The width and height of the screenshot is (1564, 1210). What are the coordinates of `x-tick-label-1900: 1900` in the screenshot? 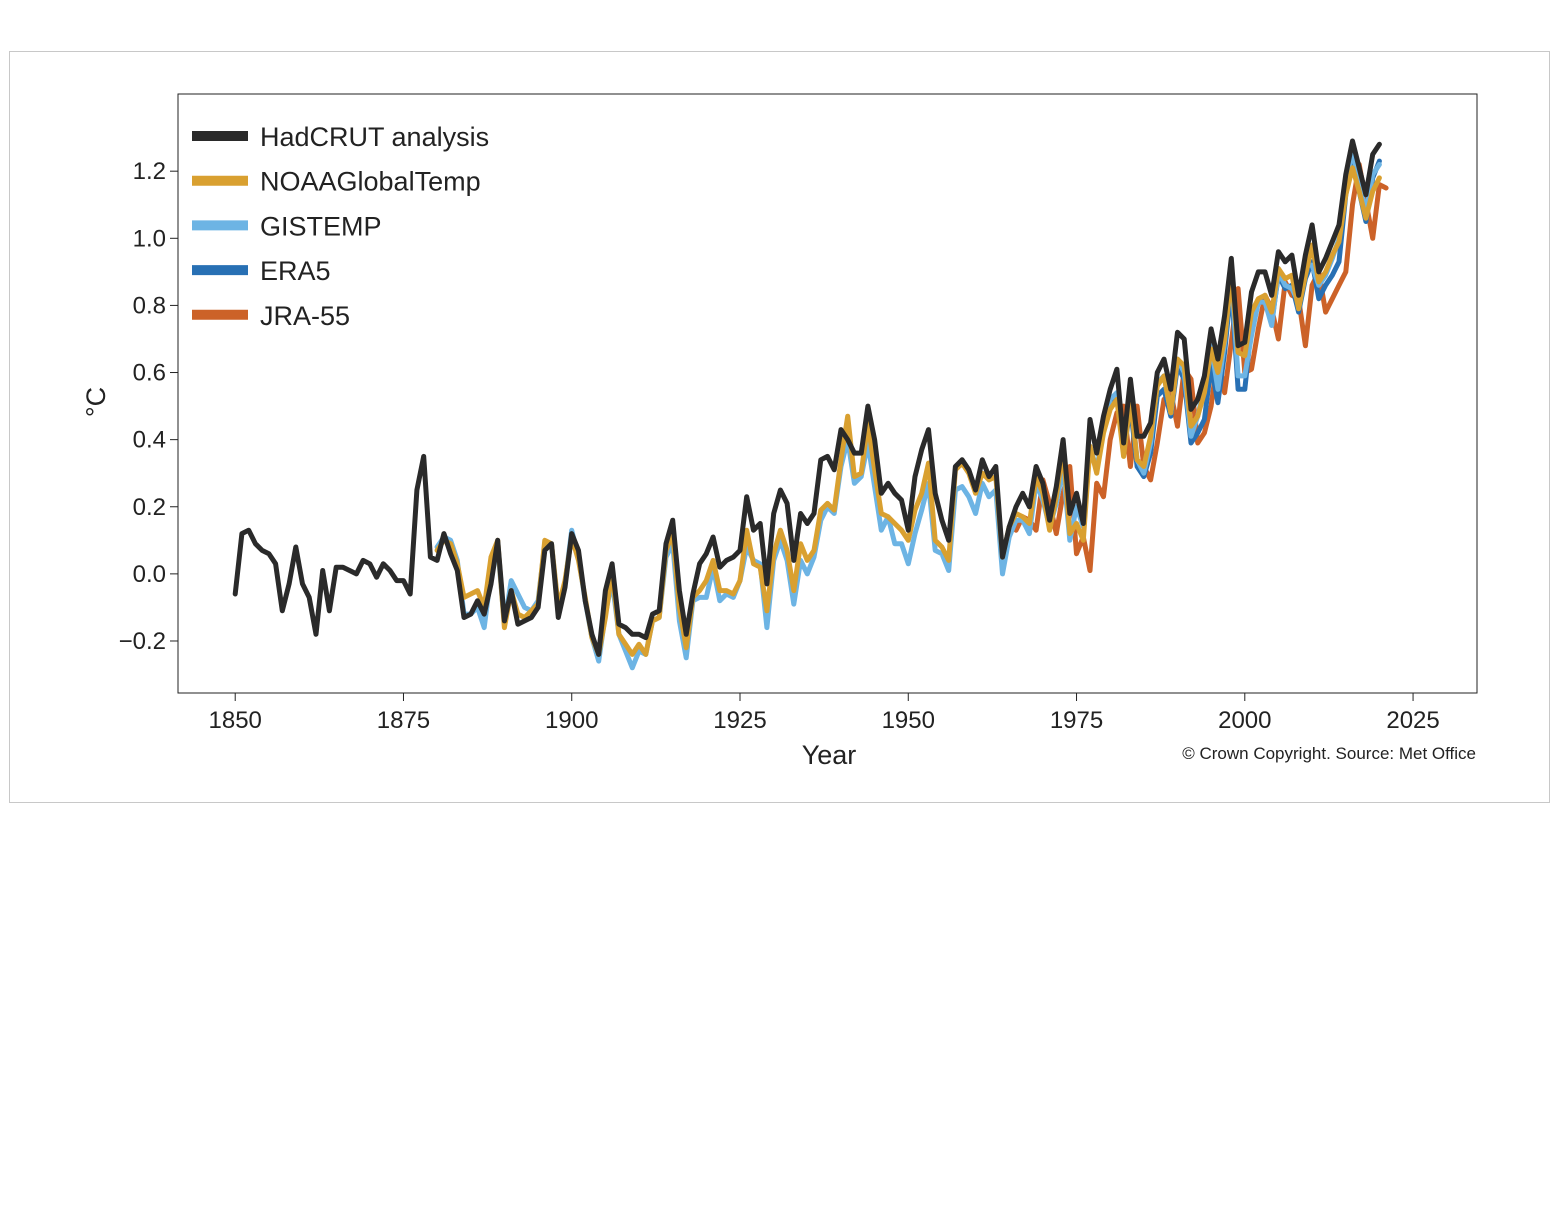 It's located at (571, 720).